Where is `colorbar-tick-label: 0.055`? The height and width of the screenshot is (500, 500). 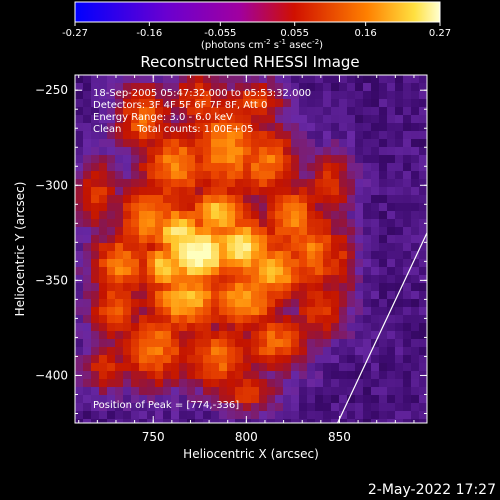
colorbar-tick-label: 0.055 is located at coordinates (294, 33).